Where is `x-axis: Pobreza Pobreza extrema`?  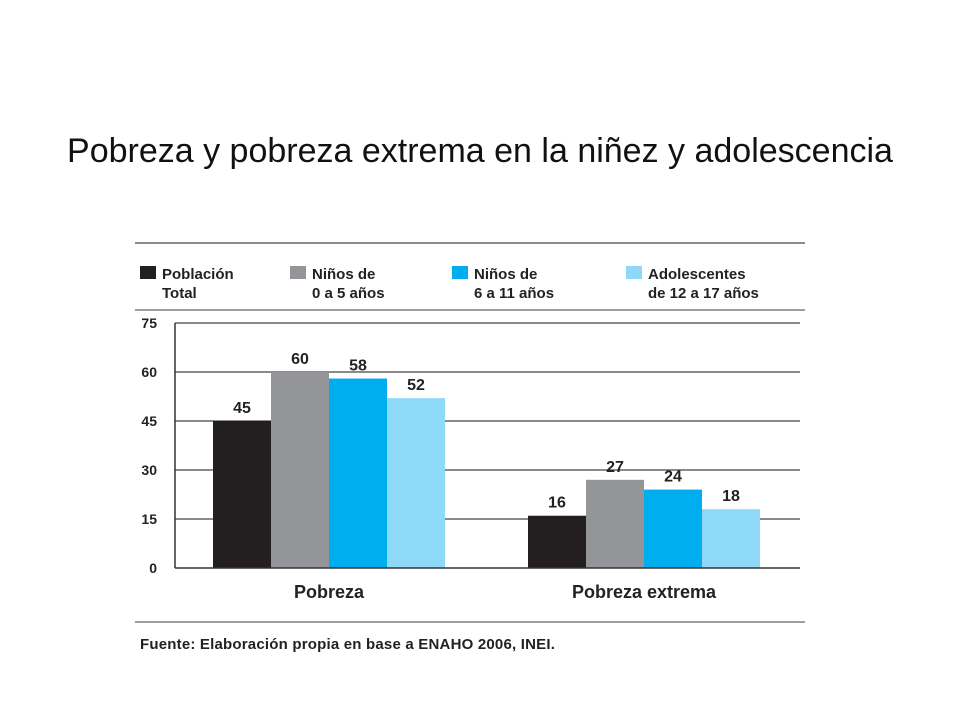
x-axis: Pobreza Pobreza extrema is located at coordinates (487, 584).